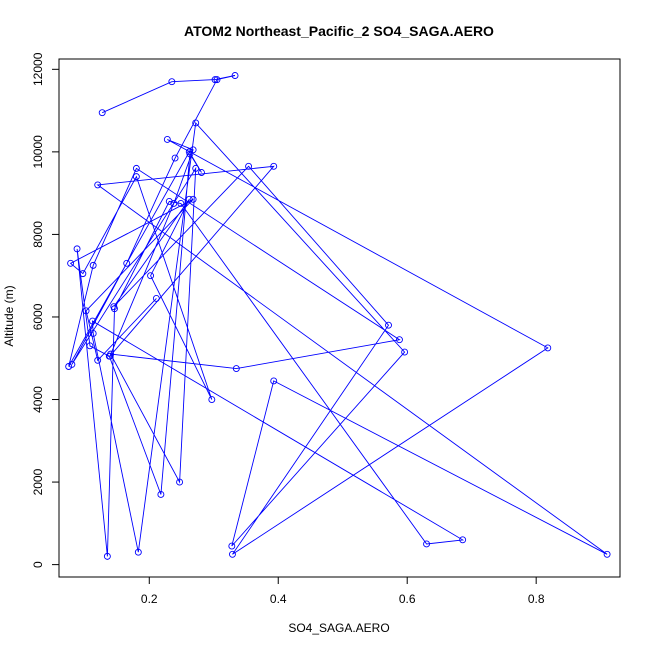  Describe the element at coordinates (149, 599) in the screenshot. I see `x-tick-label: 0.2` at that location.